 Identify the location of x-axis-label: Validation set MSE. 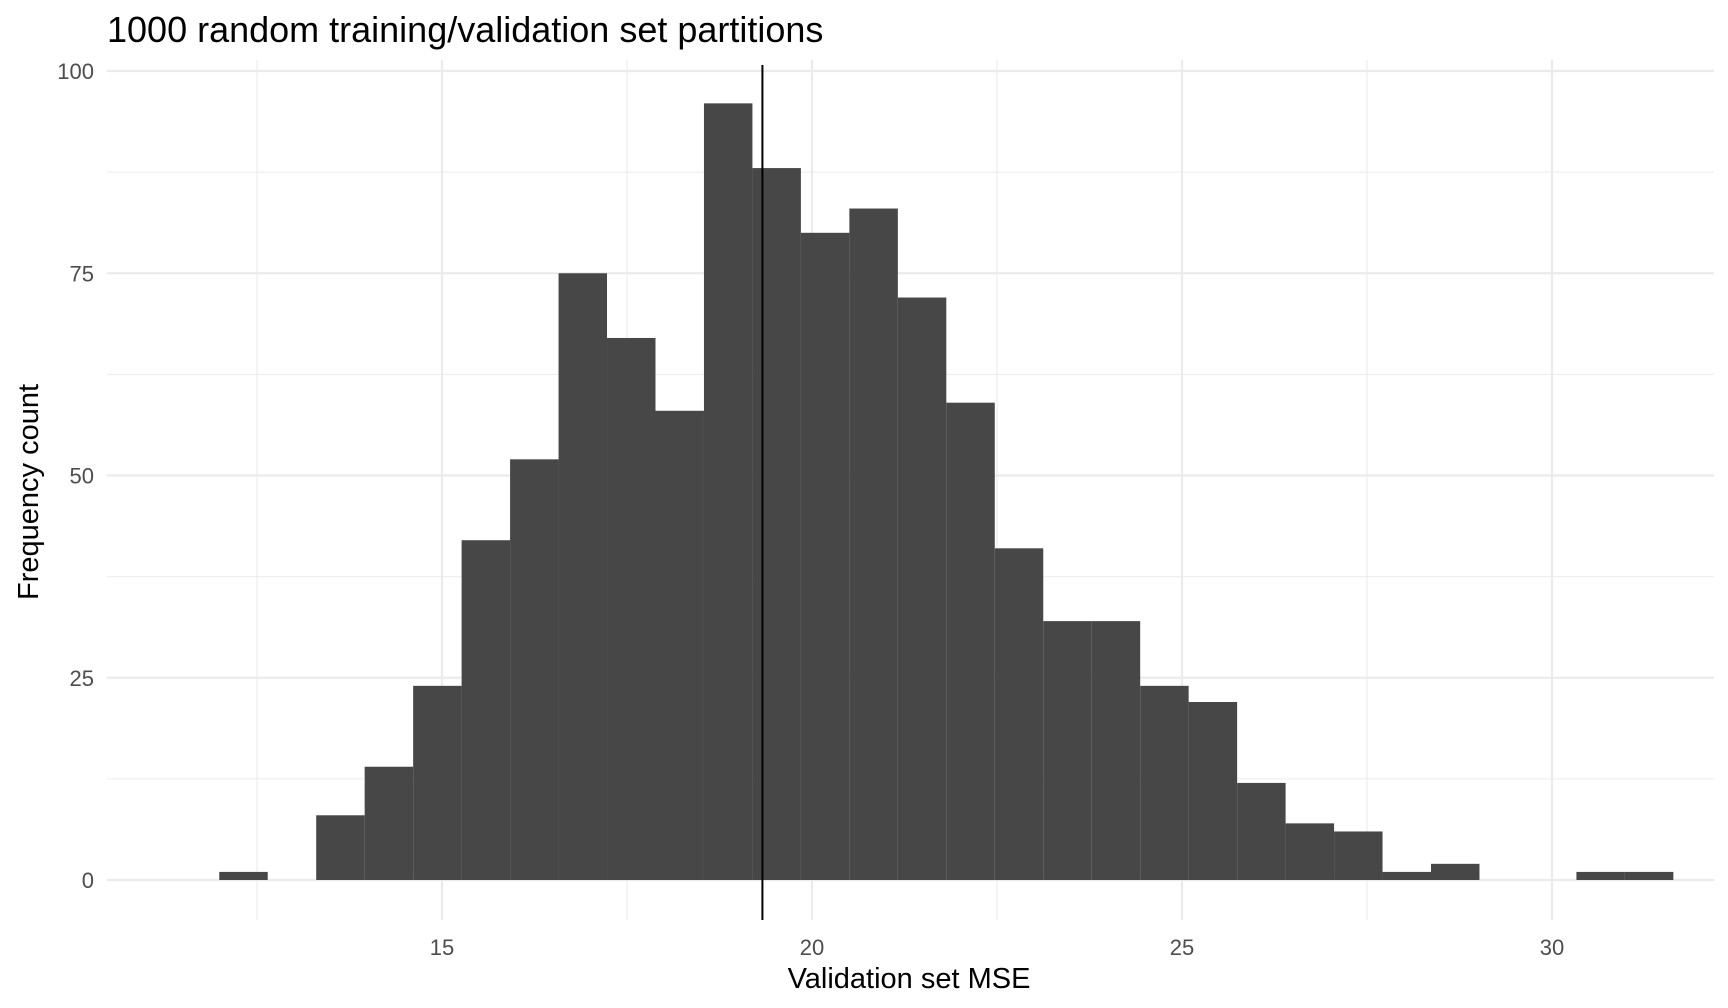
(909, 979).